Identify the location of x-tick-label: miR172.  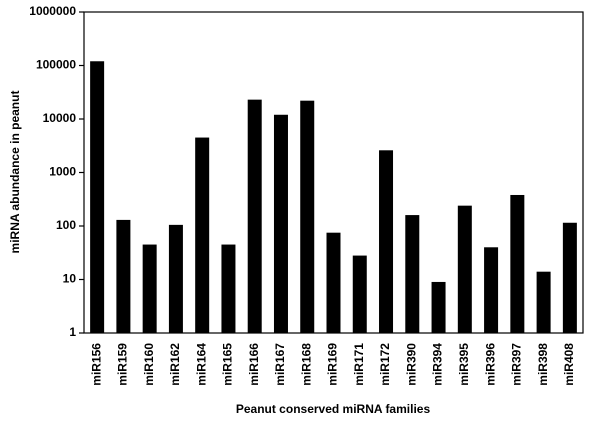
(385, 364).